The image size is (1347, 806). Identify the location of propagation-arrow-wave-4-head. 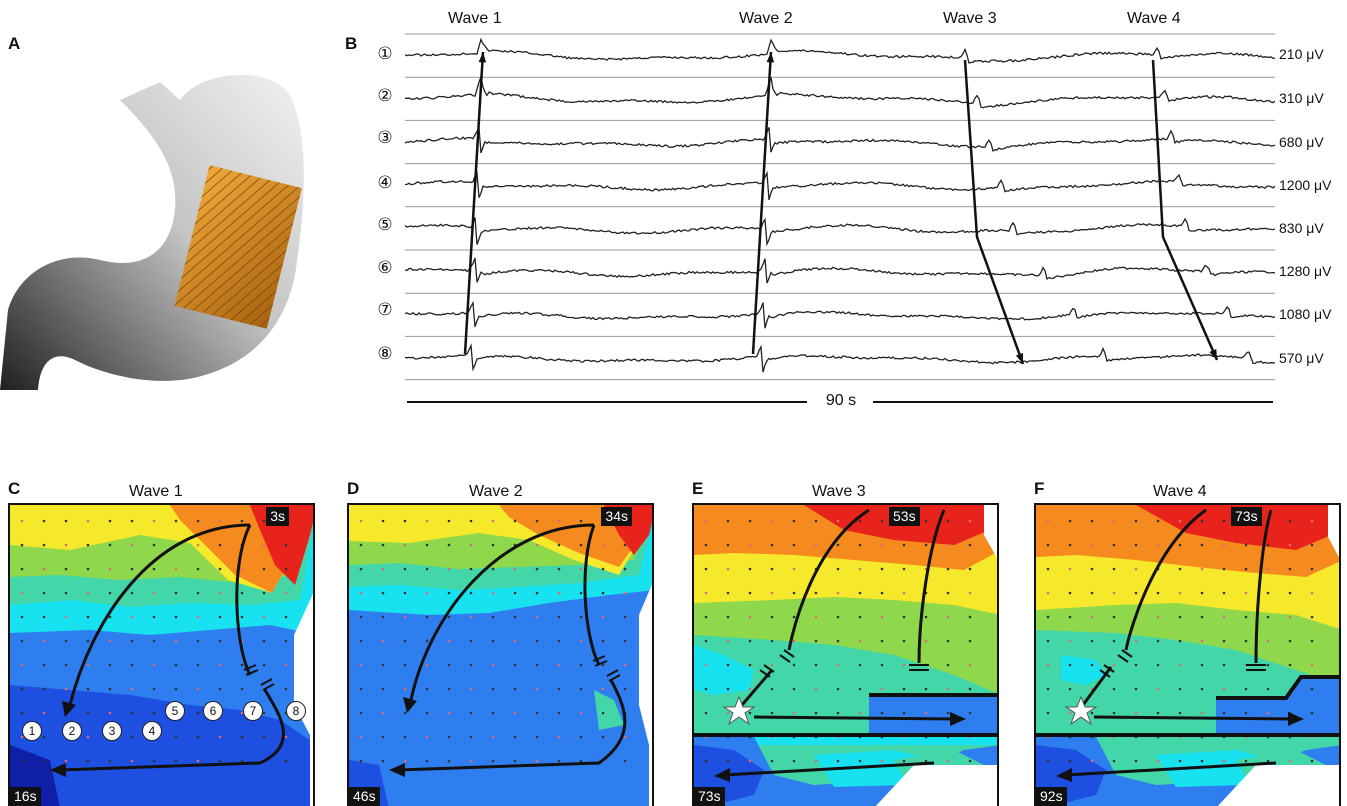
(1213, 354).